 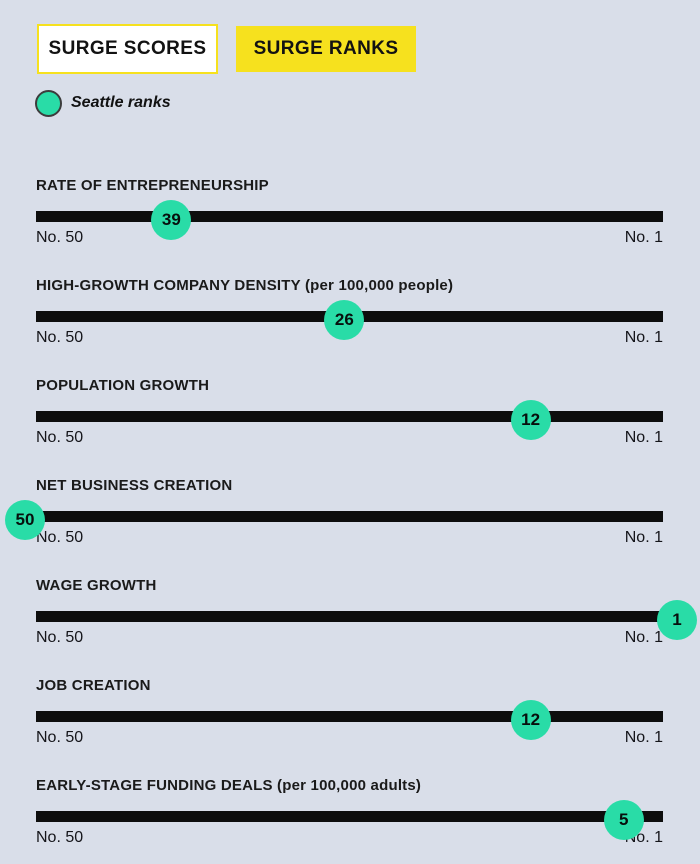 What do you see at coordinates (350, 227) in the screenshot?
I see `metric-row-rate-of-entrepreneurship: RATE OF ENTREPRENEURSHIP 39 No. 50 No. 1` at bounding box center [350, 227].